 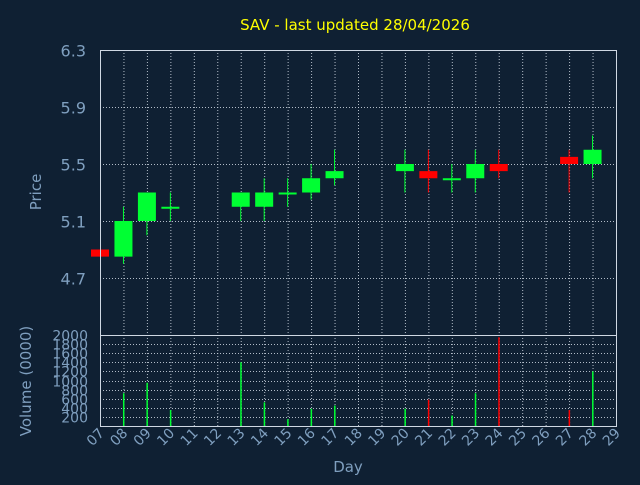 What do you see at coordinates (70, 337) in the screenshot?
I see `volume-tick-label: 2000` at bounding box center [70, 337].